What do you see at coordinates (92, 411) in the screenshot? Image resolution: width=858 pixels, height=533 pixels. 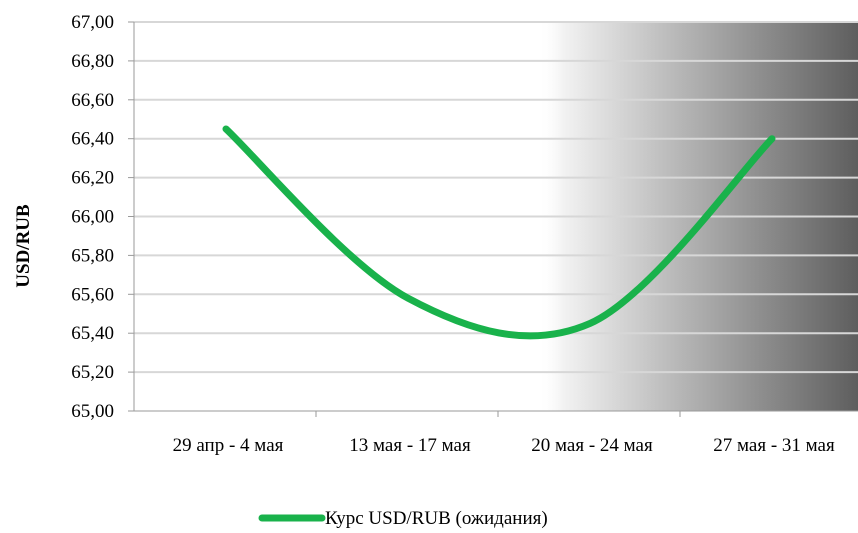 I see `y-tick-label: 65,00` at bounding box center [92, 411].